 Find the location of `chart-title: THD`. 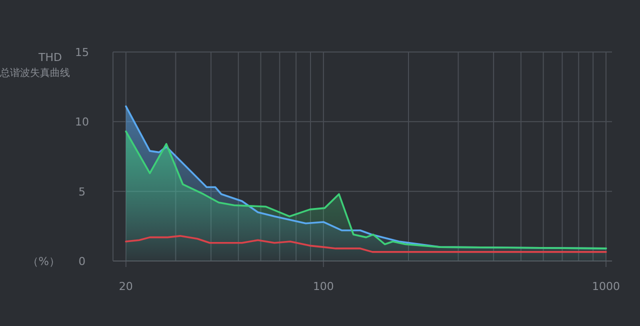

chart-title: THD is located at coordinates (50, 57).